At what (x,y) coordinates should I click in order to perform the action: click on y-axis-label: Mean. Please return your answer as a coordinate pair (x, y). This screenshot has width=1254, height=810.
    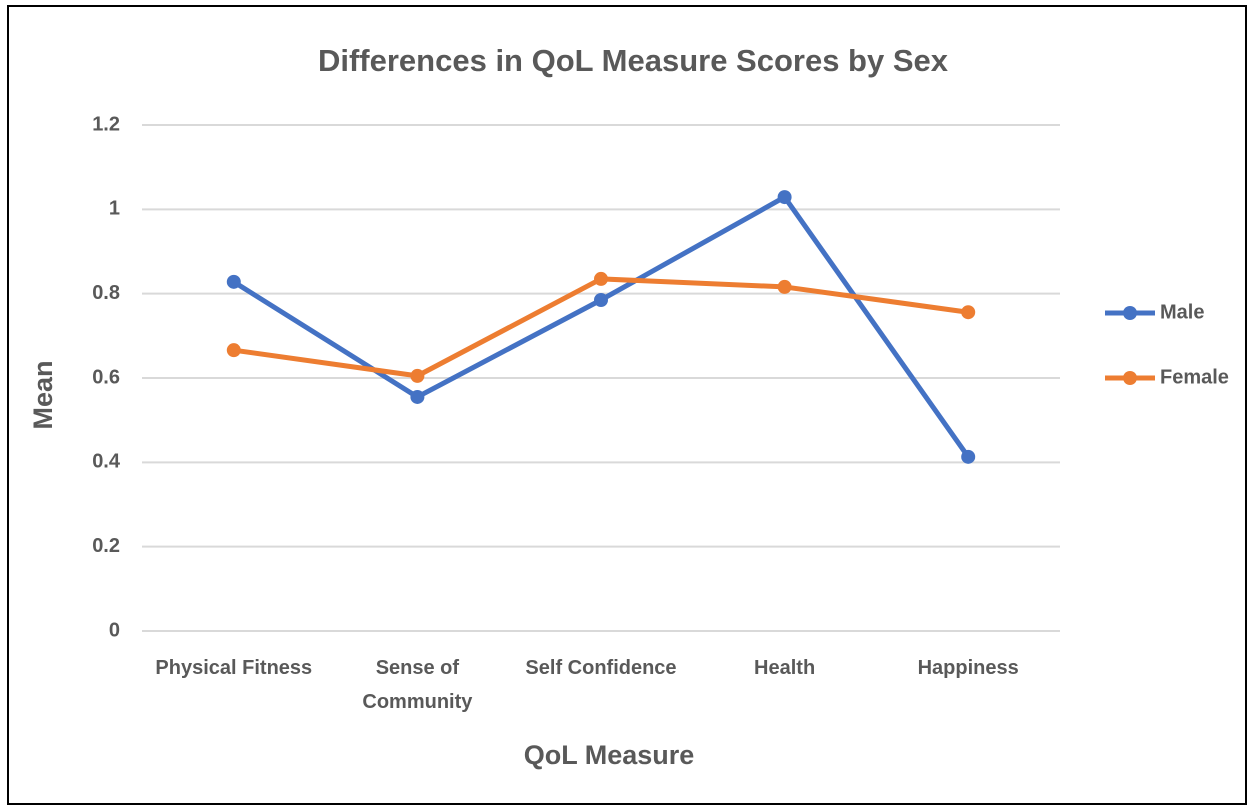
    Looking at the image, I should click on (43, 394).